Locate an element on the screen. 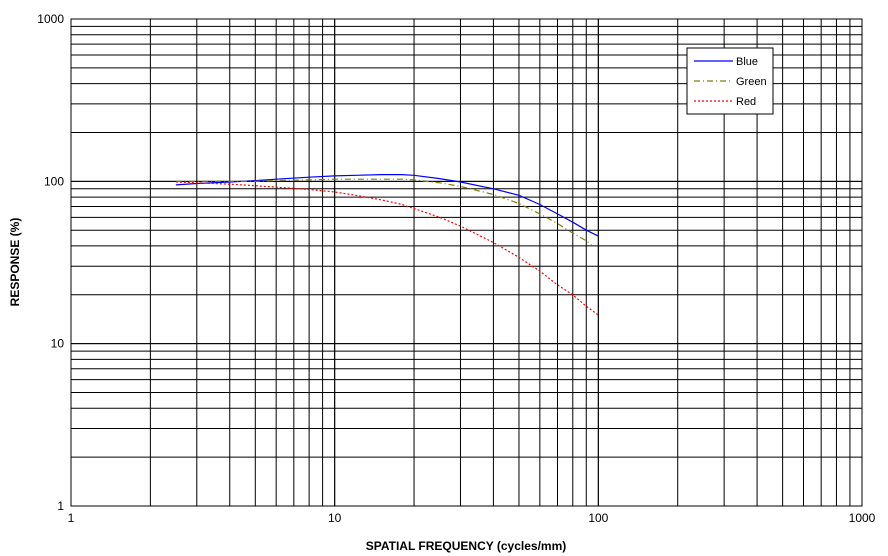 The height and width of the screenshot is (556, 888). y-tick-label: 1000 is located at coordinates (50, 19).